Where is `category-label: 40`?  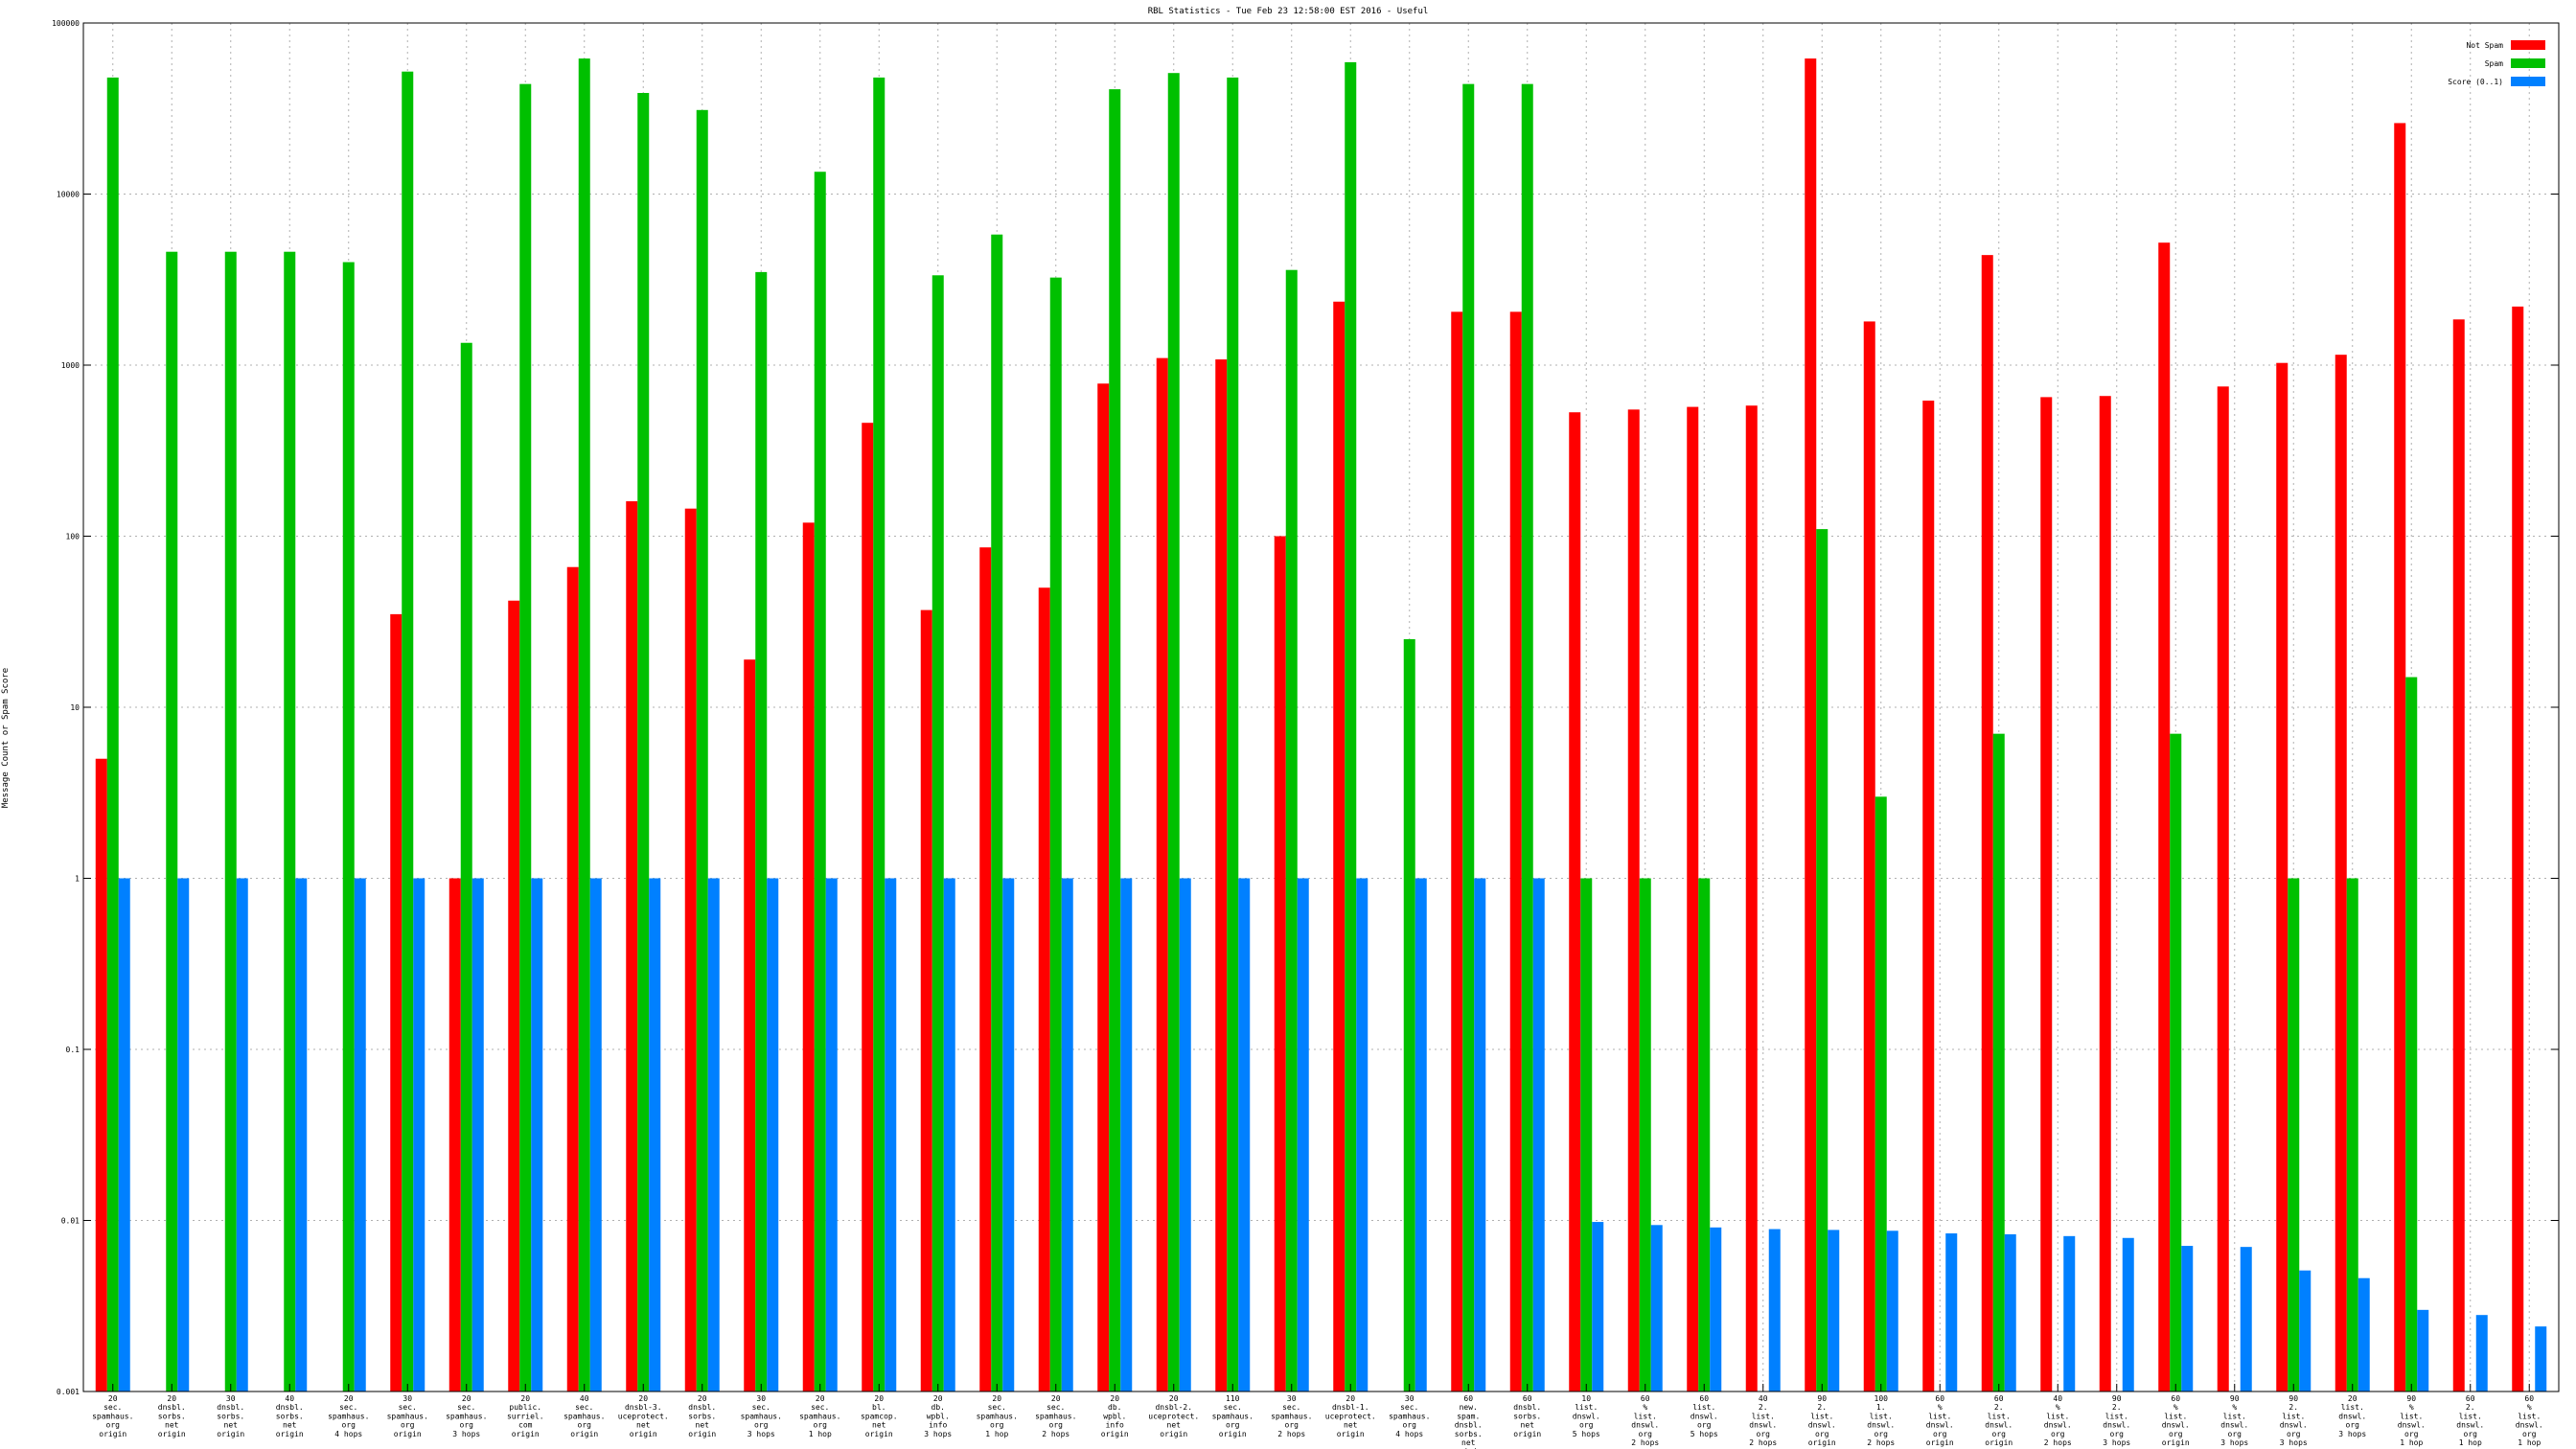 category-label: 40 is located at coordinates (289, 1398).